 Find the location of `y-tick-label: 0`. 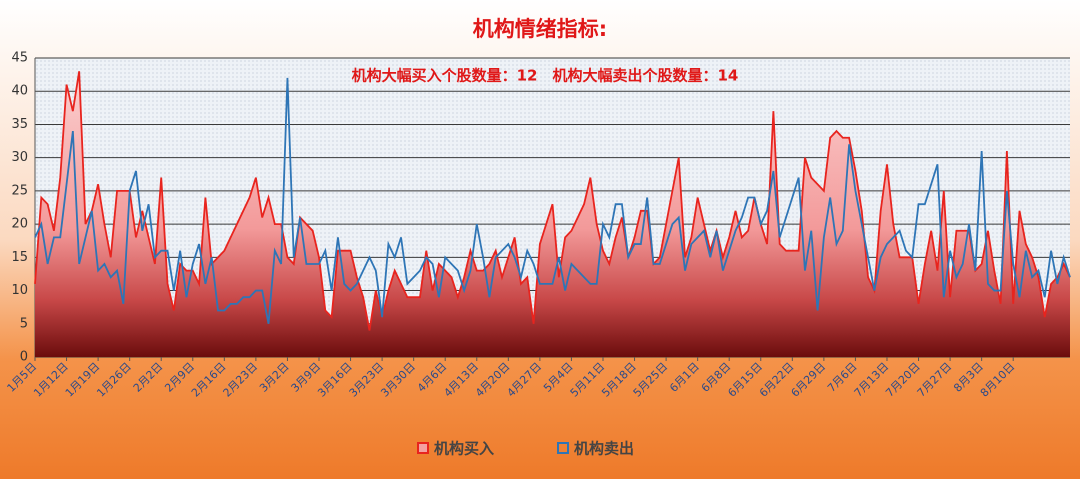

y-tick-label: 0 is located at coordinates (24, 357).